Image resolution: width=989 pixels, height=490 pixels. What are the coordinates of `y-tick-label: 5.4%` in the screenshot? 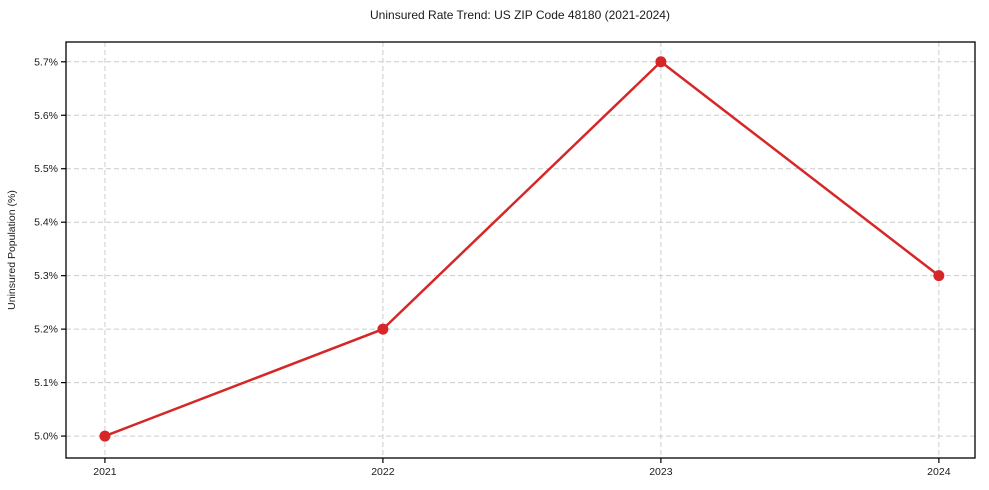 It's located at (46, 223).